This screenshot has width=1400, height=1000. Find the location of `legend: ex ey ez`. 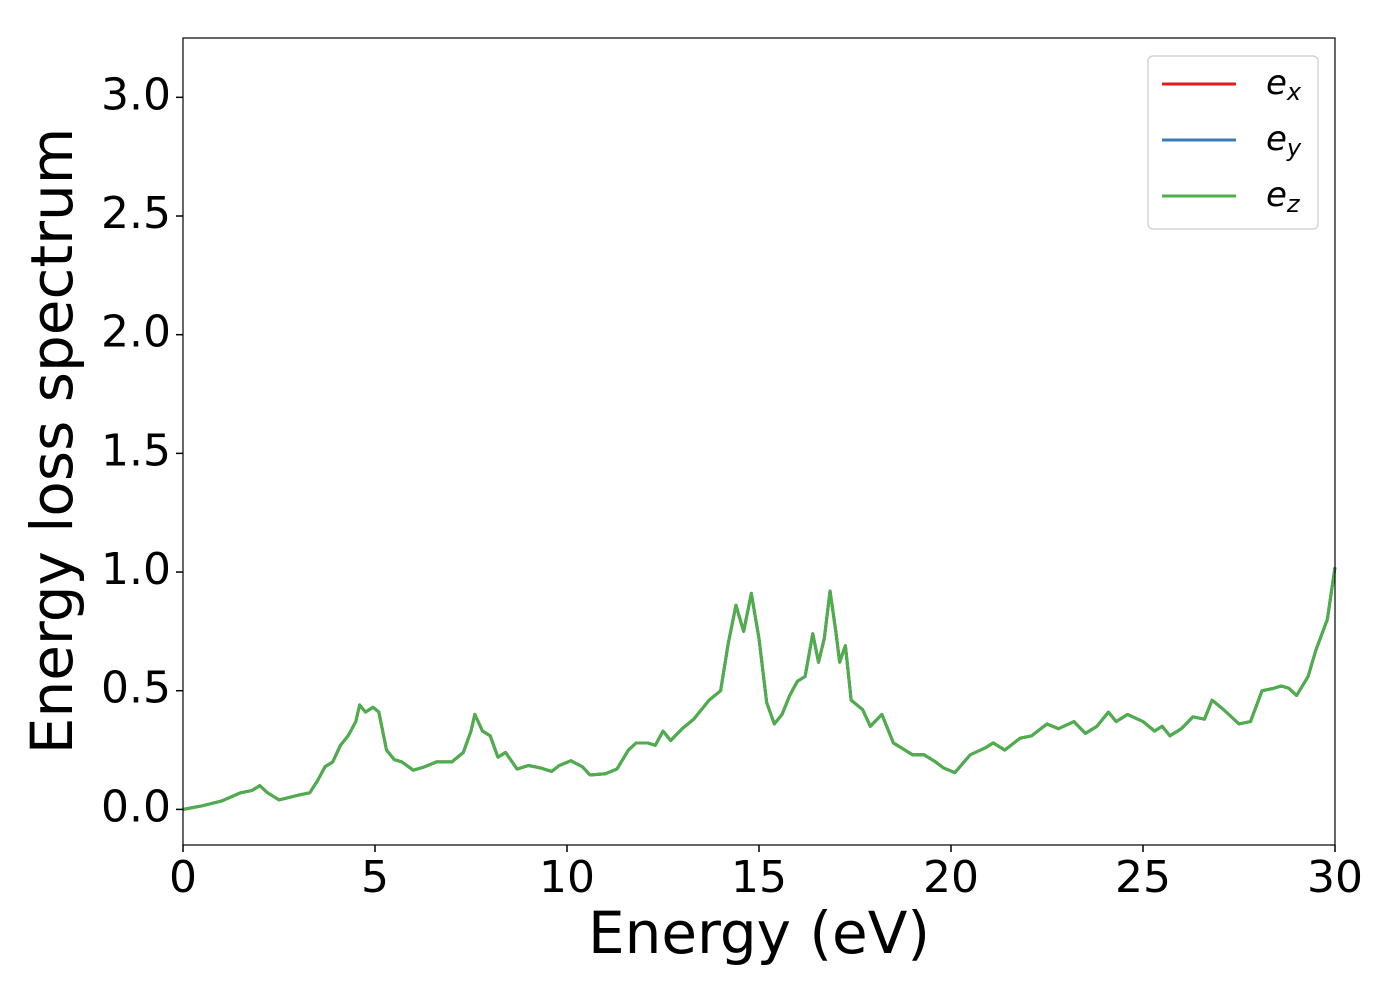

legend: ex ey ez is located at coordinates (1233, 142).